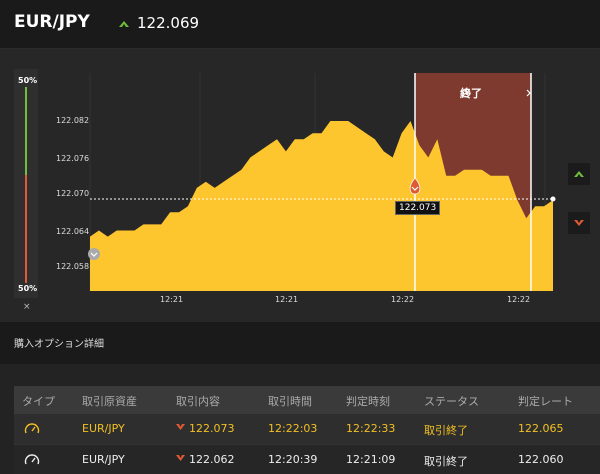 The width and height of the screenshot is (600, 474). What do you see at coordinates (371, 459) in the screenshot?
I see `judge-time-cell: 12:21:09` at bounding box center [371, 459].